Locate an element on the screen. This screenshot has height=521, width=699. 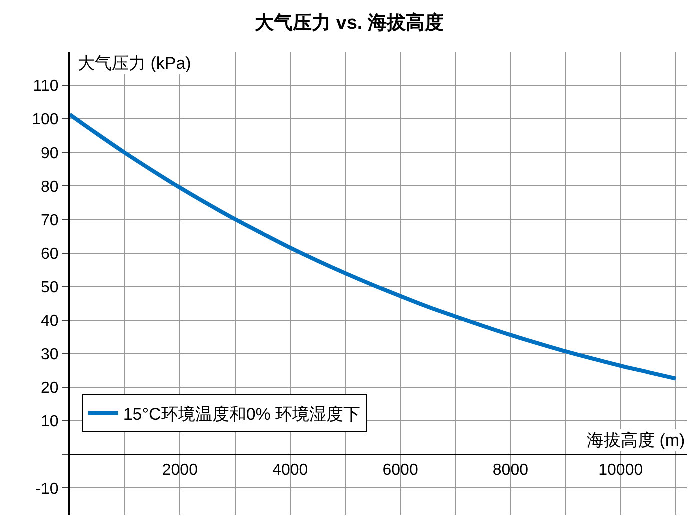
chart-title: 大气压力 vs. 海拔高度 is located at coordinates (349, 23).